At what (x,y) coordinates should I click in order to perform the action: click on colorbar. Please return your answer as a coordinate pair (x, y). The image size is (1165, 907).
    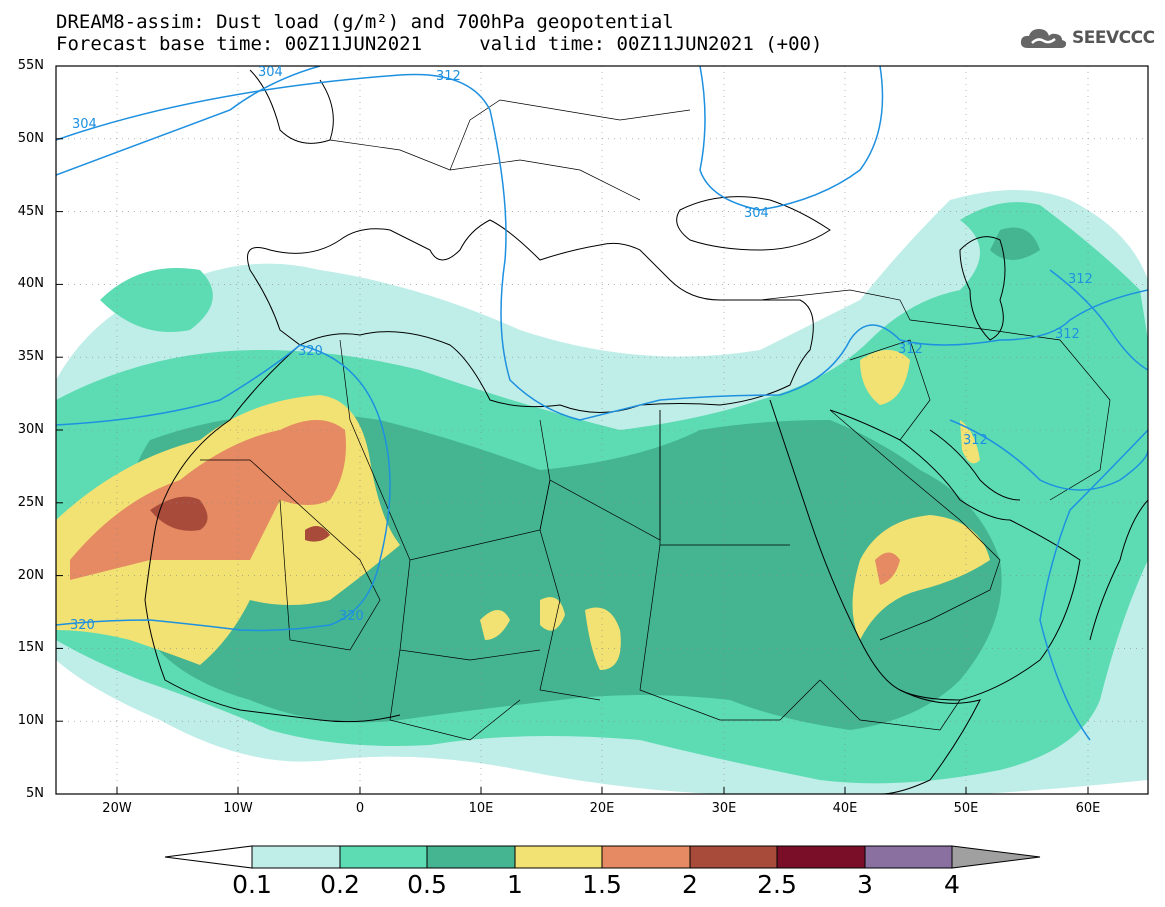
    Looking at the image, I should click on (602, 857).